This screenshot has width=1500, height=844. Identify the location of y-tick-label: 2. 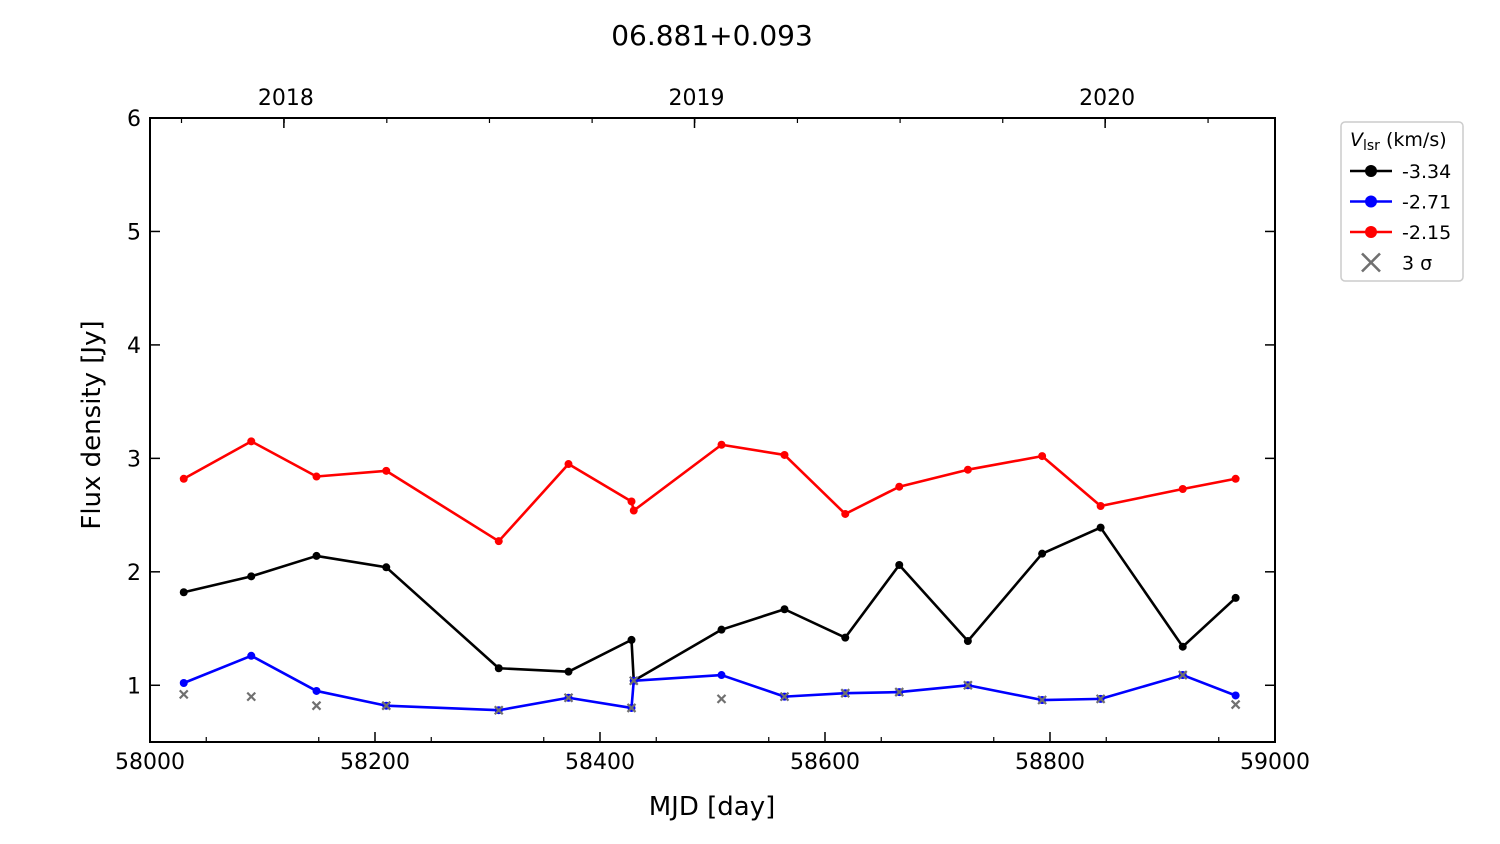
(134, 573).